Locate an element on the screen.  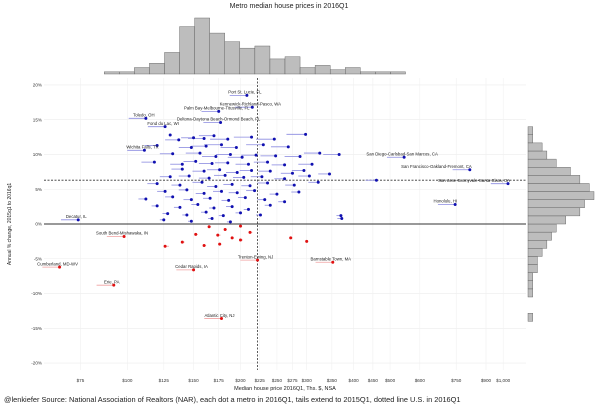
metro-label: Decatur, IL is located at coordinates (76, 216).